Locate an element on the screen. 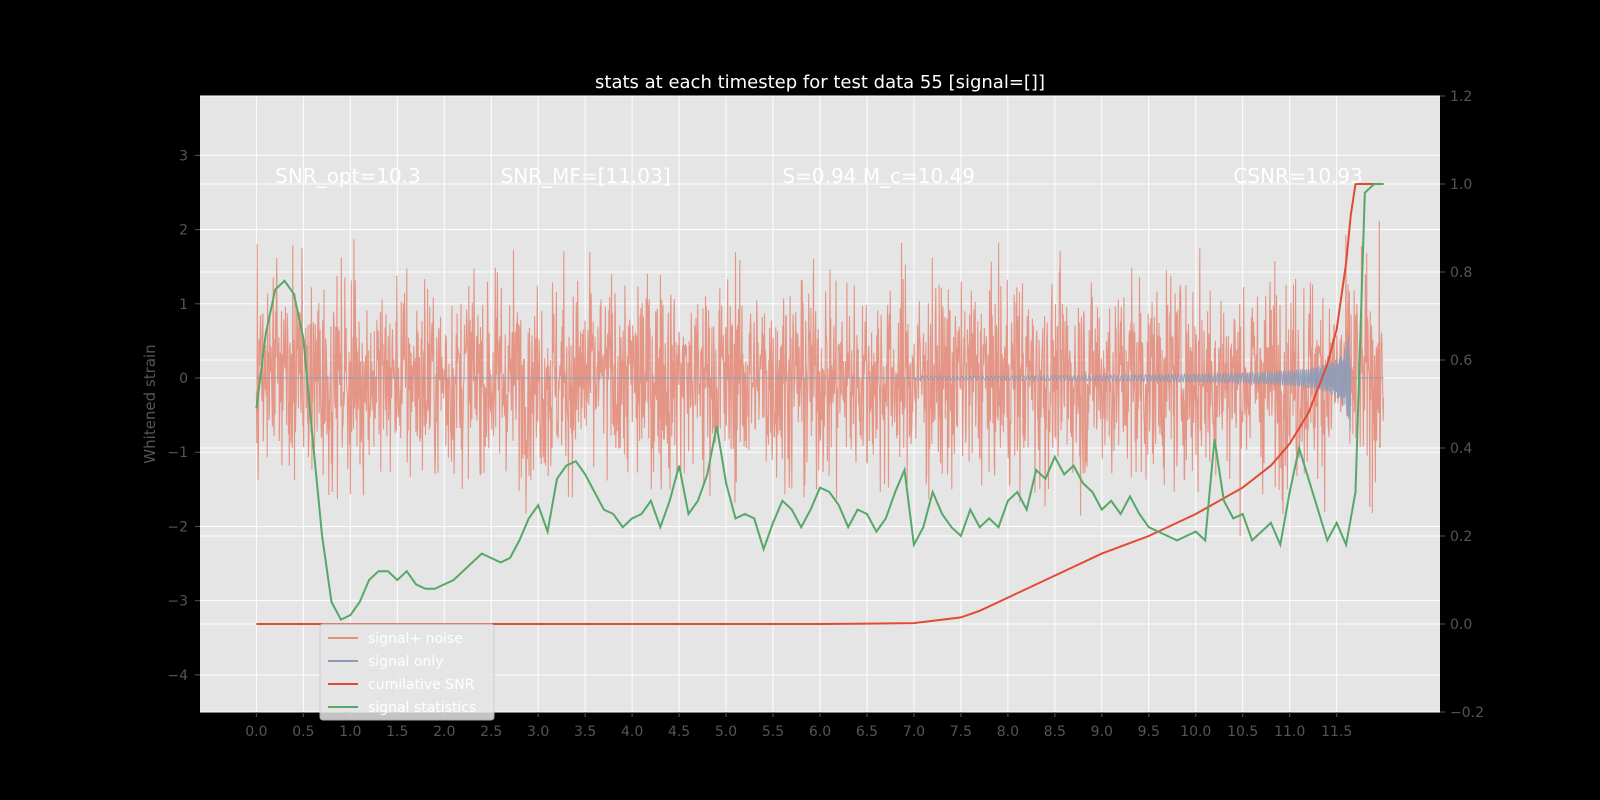  annotation-label: SNR_opt=10.3 is located at coordinates (348, 176).